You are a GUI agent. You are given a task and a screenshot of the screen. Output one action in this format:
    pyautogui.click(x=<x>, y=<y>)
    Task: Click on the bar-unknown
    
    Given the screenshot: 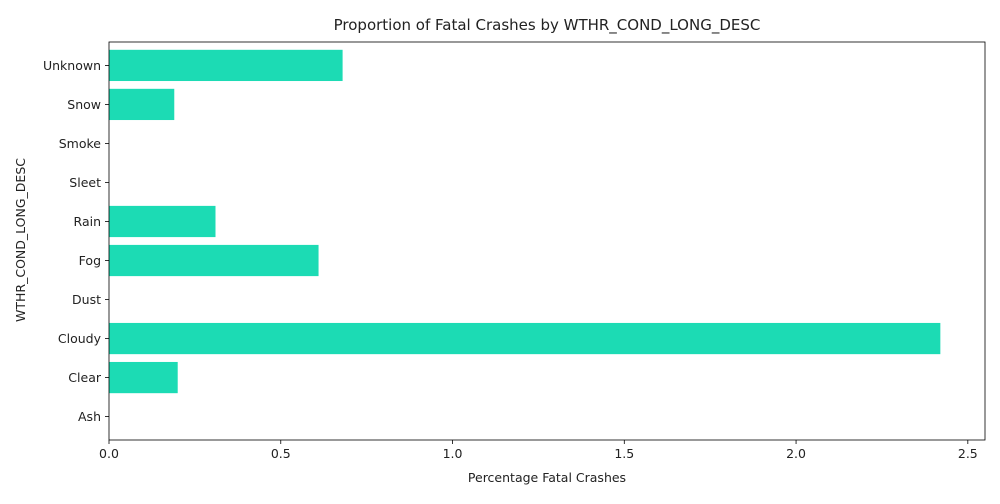 What is the action you would take?
    pyautogui.click(x=226, y=65)
    